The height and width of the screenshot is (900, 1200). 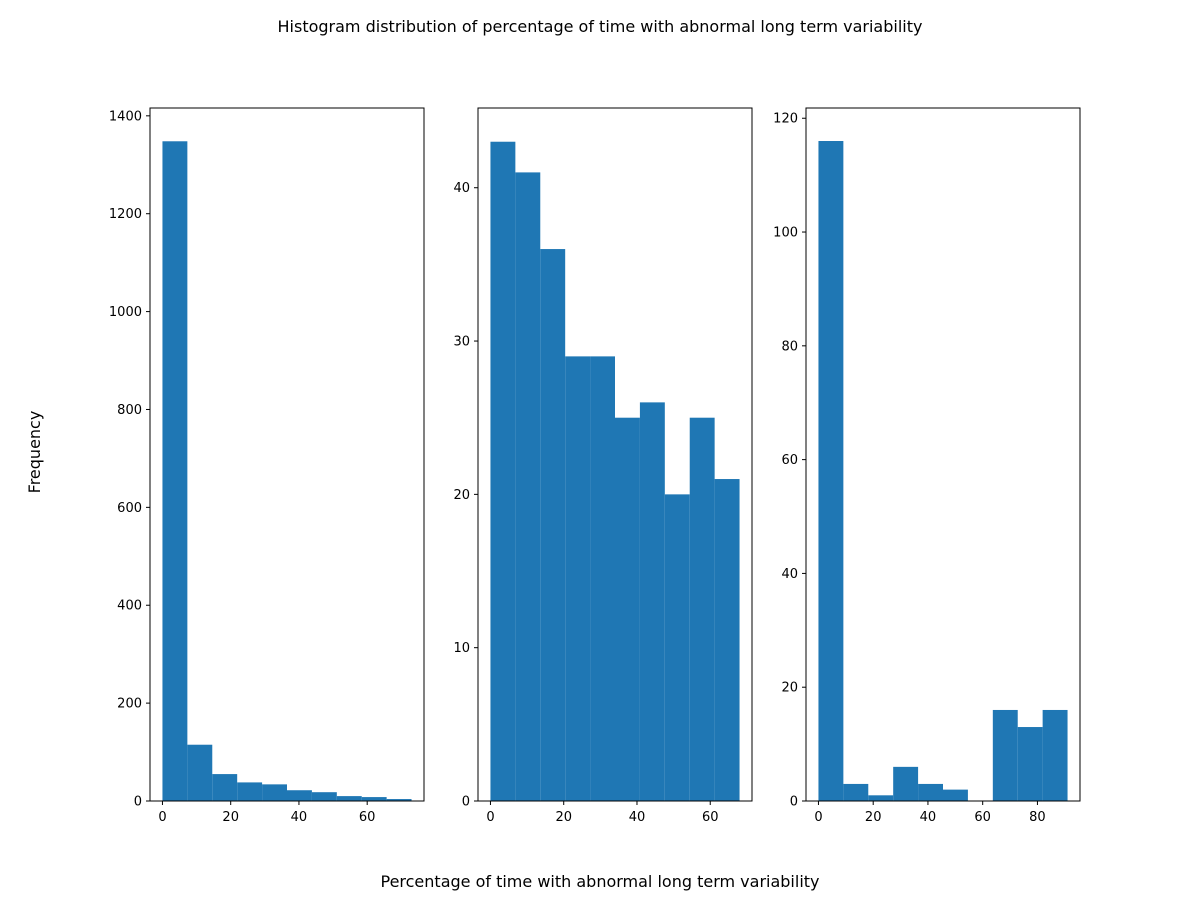 I want to click on y-tick-label: 80, so click(x=789, y=346).